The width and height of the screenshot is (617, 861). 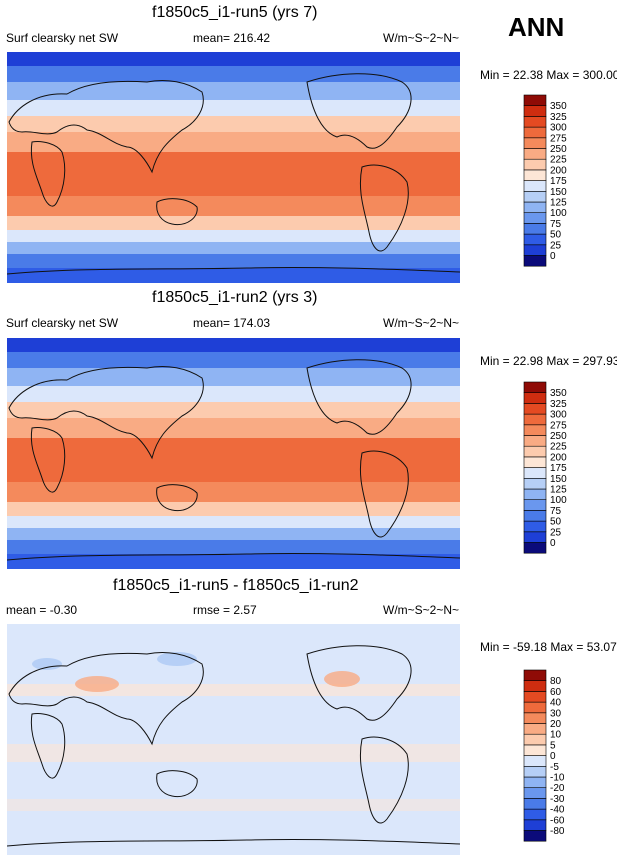 I want to click on colorbar-tick-label: 60, so click(x=556, y=692).